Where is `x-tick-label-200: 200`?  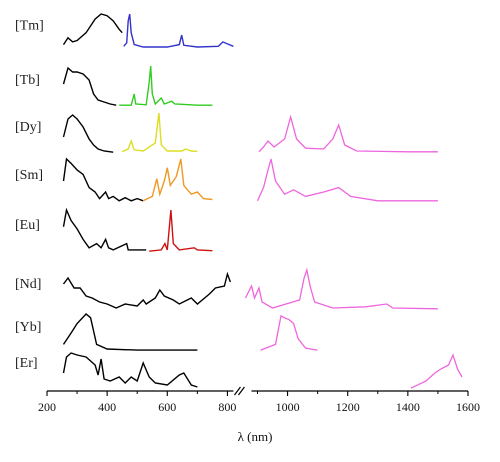
x-tick-label-200: 200 is located at coordinates (47, 407).